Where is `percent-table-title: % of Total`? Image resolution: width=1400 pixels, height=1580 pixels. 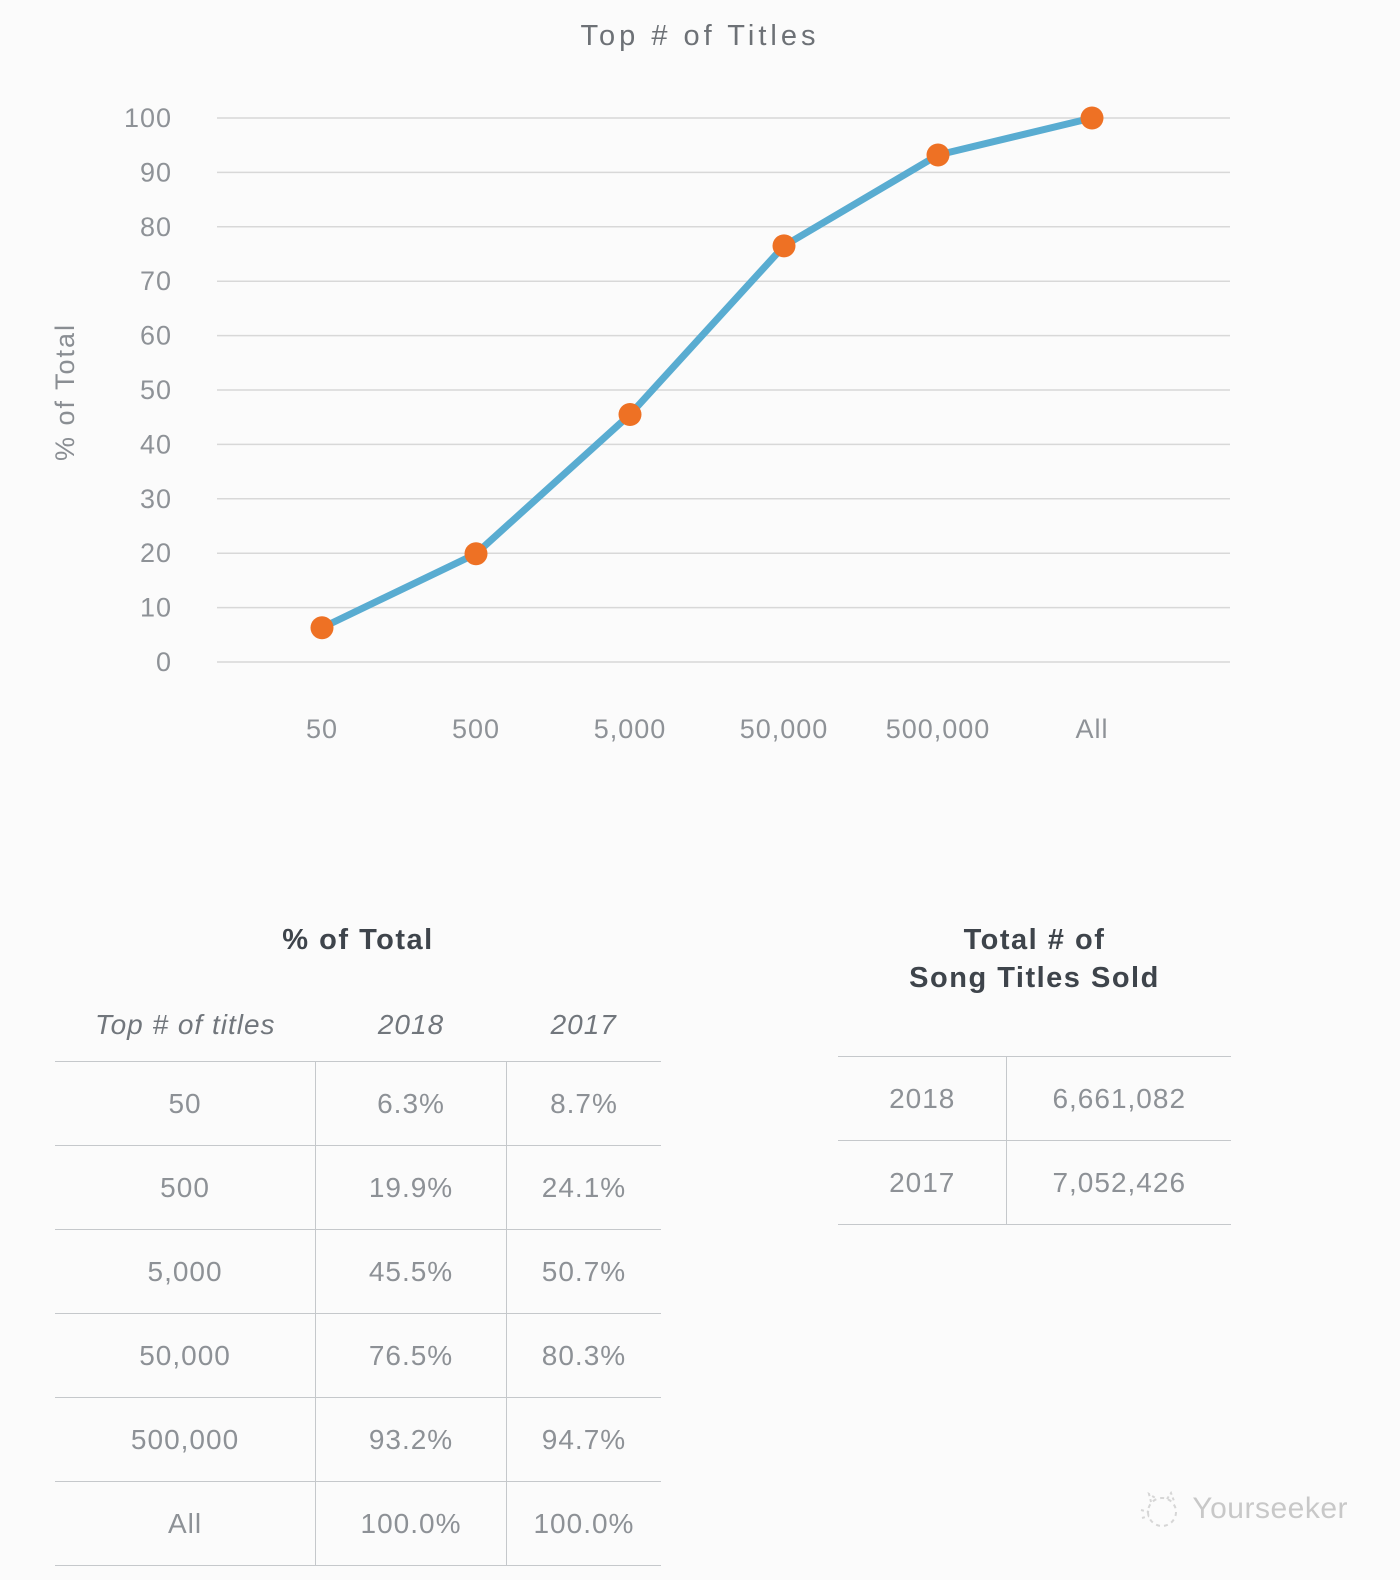
percent-table-title: % of Total is located at coordinates (358, 940).